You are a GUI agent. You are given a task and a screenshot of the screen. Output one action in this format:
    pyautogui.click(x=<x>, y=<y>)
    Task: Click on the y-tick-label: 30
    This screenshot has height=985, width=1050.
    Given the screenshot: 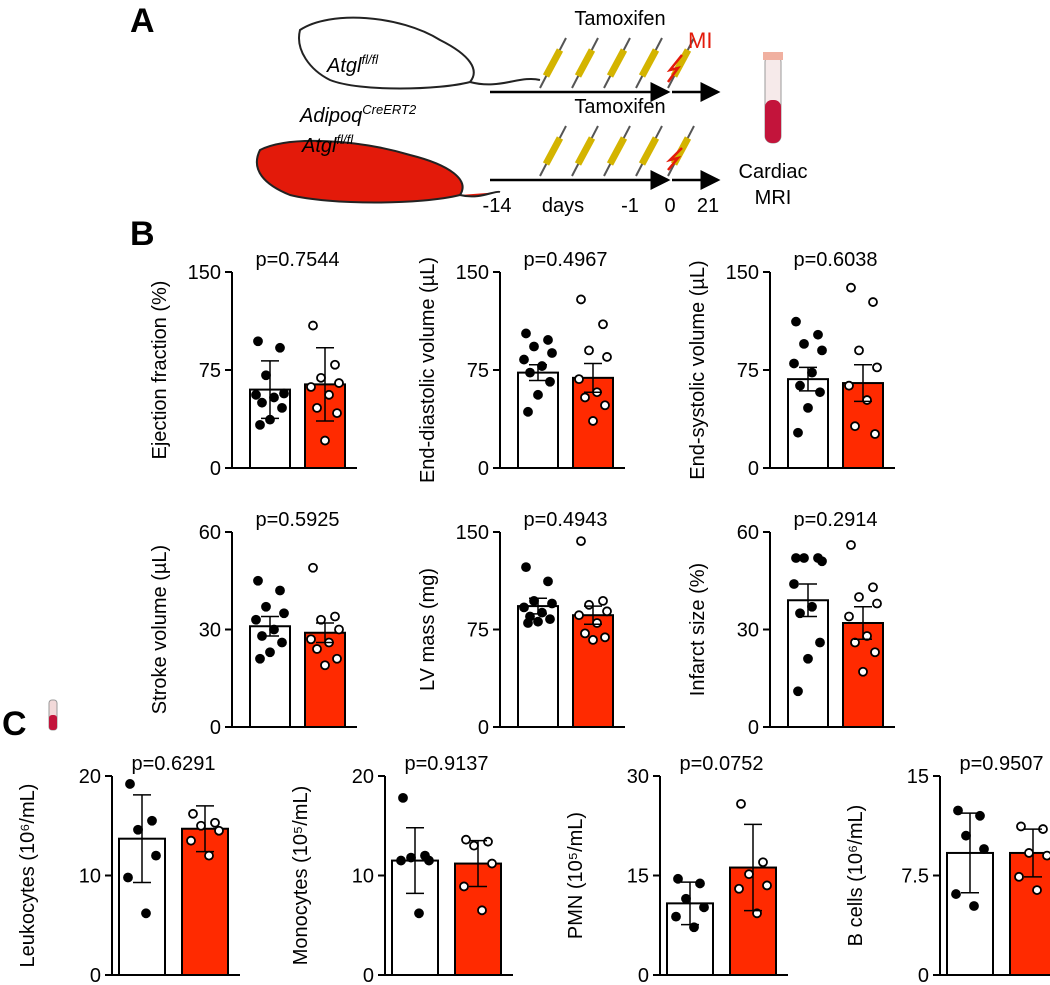 What is the action you would take?
    pyautogui.click(x=748, y=631)
    